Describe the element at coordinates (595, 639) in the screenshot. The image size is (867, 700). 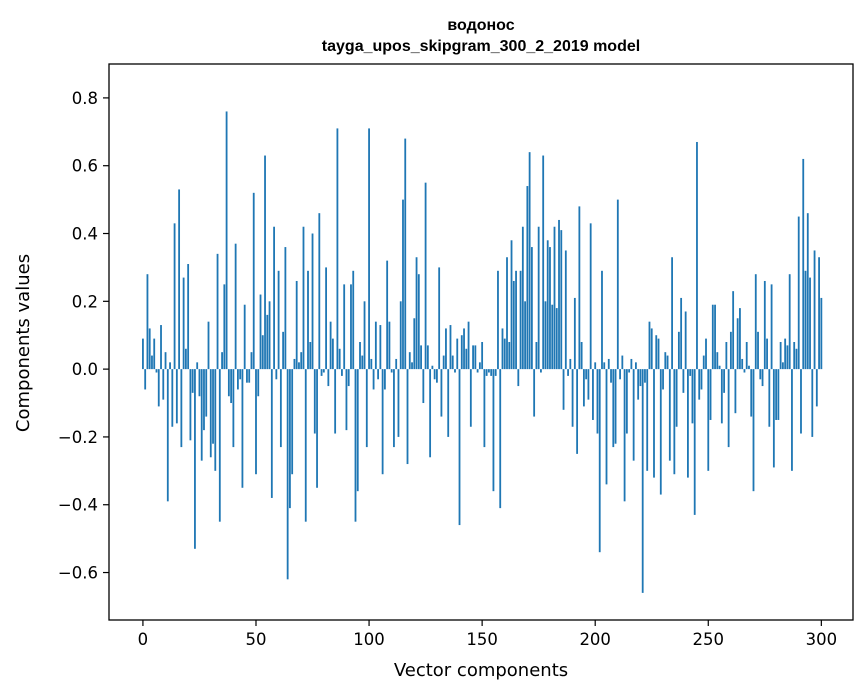
I see `x-tick-label: 200` at that location.